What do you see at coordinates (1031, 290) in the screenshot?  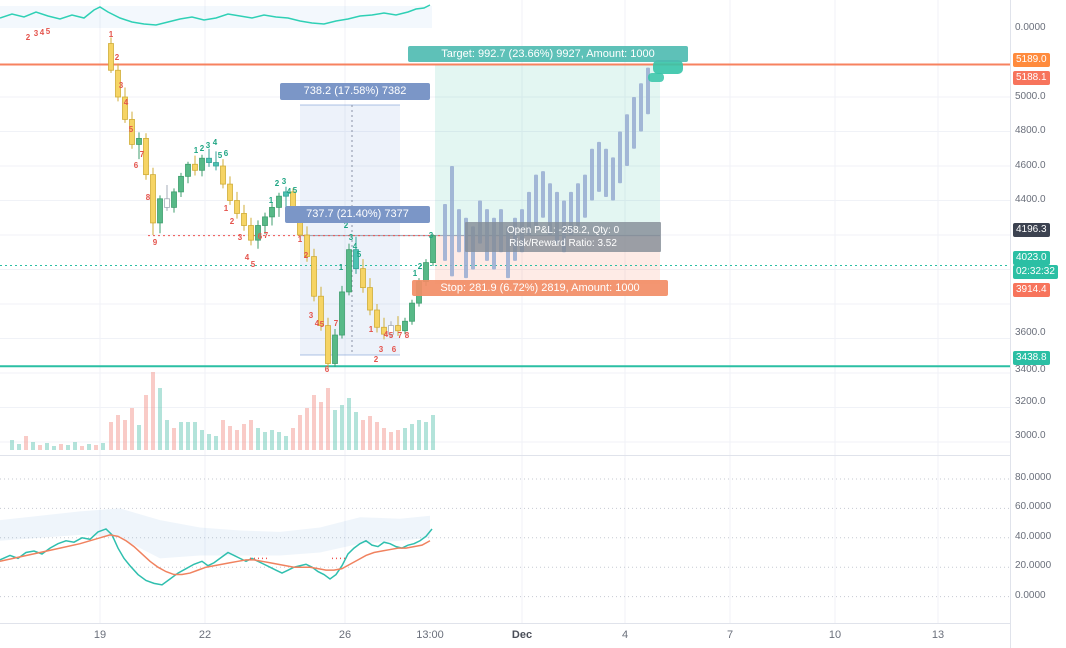 I see `price-axis-label: 3914.4` at bounding box center [1031, 290].